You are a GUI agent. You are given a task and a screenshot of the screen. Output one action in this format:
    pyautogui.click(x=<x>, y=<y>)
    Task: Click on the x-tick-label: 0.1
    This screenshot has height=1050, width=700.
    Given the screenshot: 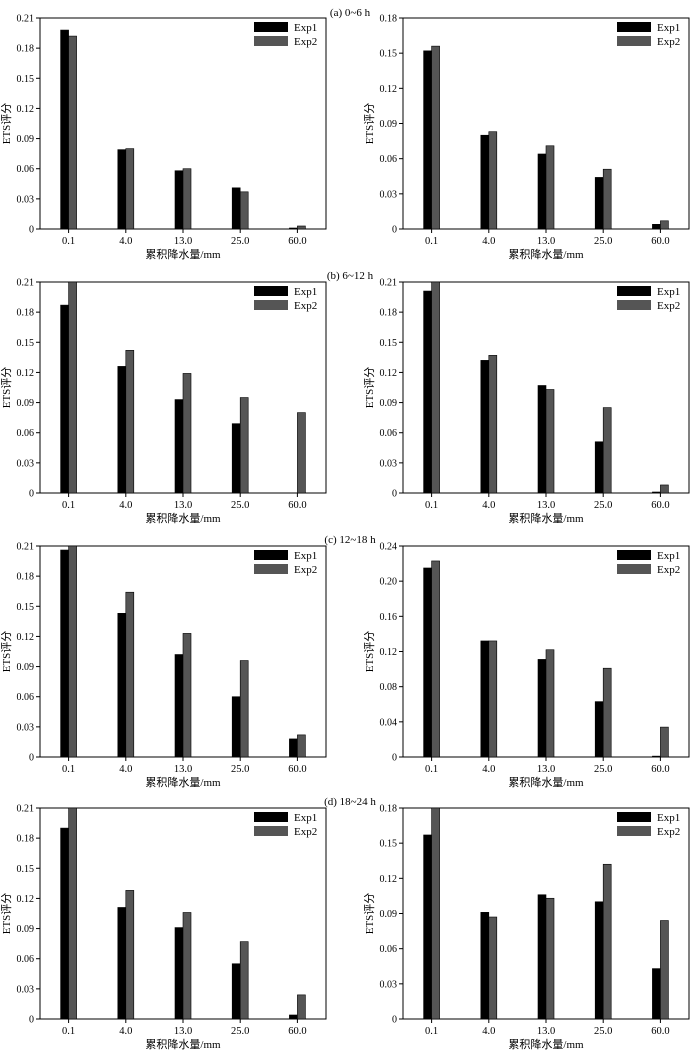 What is the action you would take?
    pyautogui.click(x=68, y=505)
    